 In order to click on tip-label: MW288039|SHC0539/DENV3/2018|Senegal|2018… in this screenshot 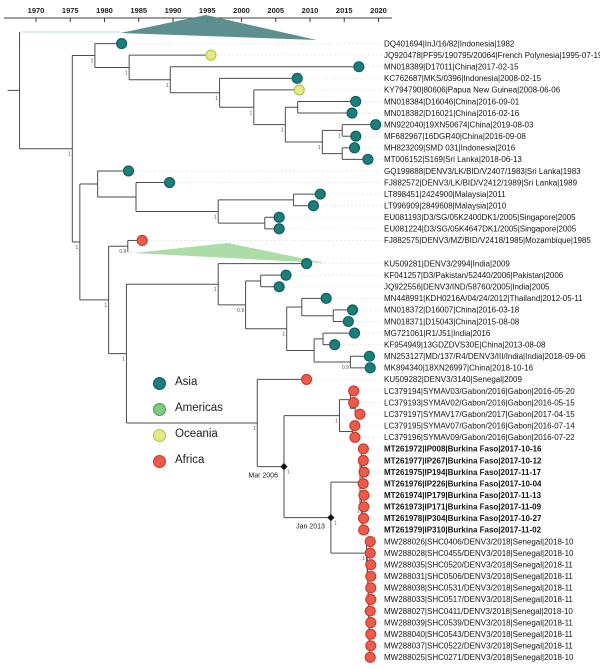, I will do `click(478, 622)`.